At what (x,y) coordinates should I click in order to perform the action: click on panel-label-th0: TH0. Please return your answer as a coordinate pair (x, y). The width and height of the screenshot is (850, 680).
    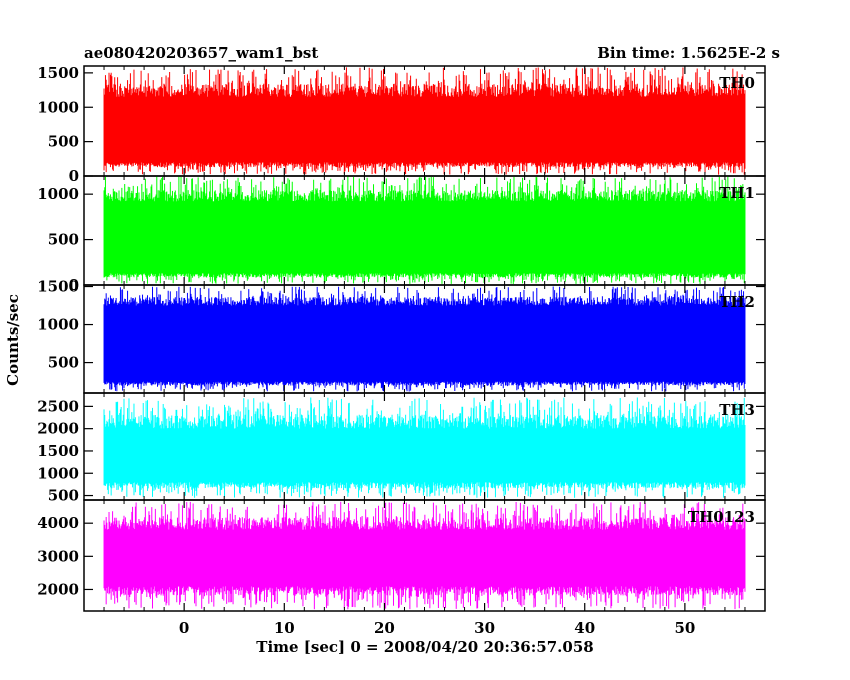
    Looking at the image, I should click on (737, 83).